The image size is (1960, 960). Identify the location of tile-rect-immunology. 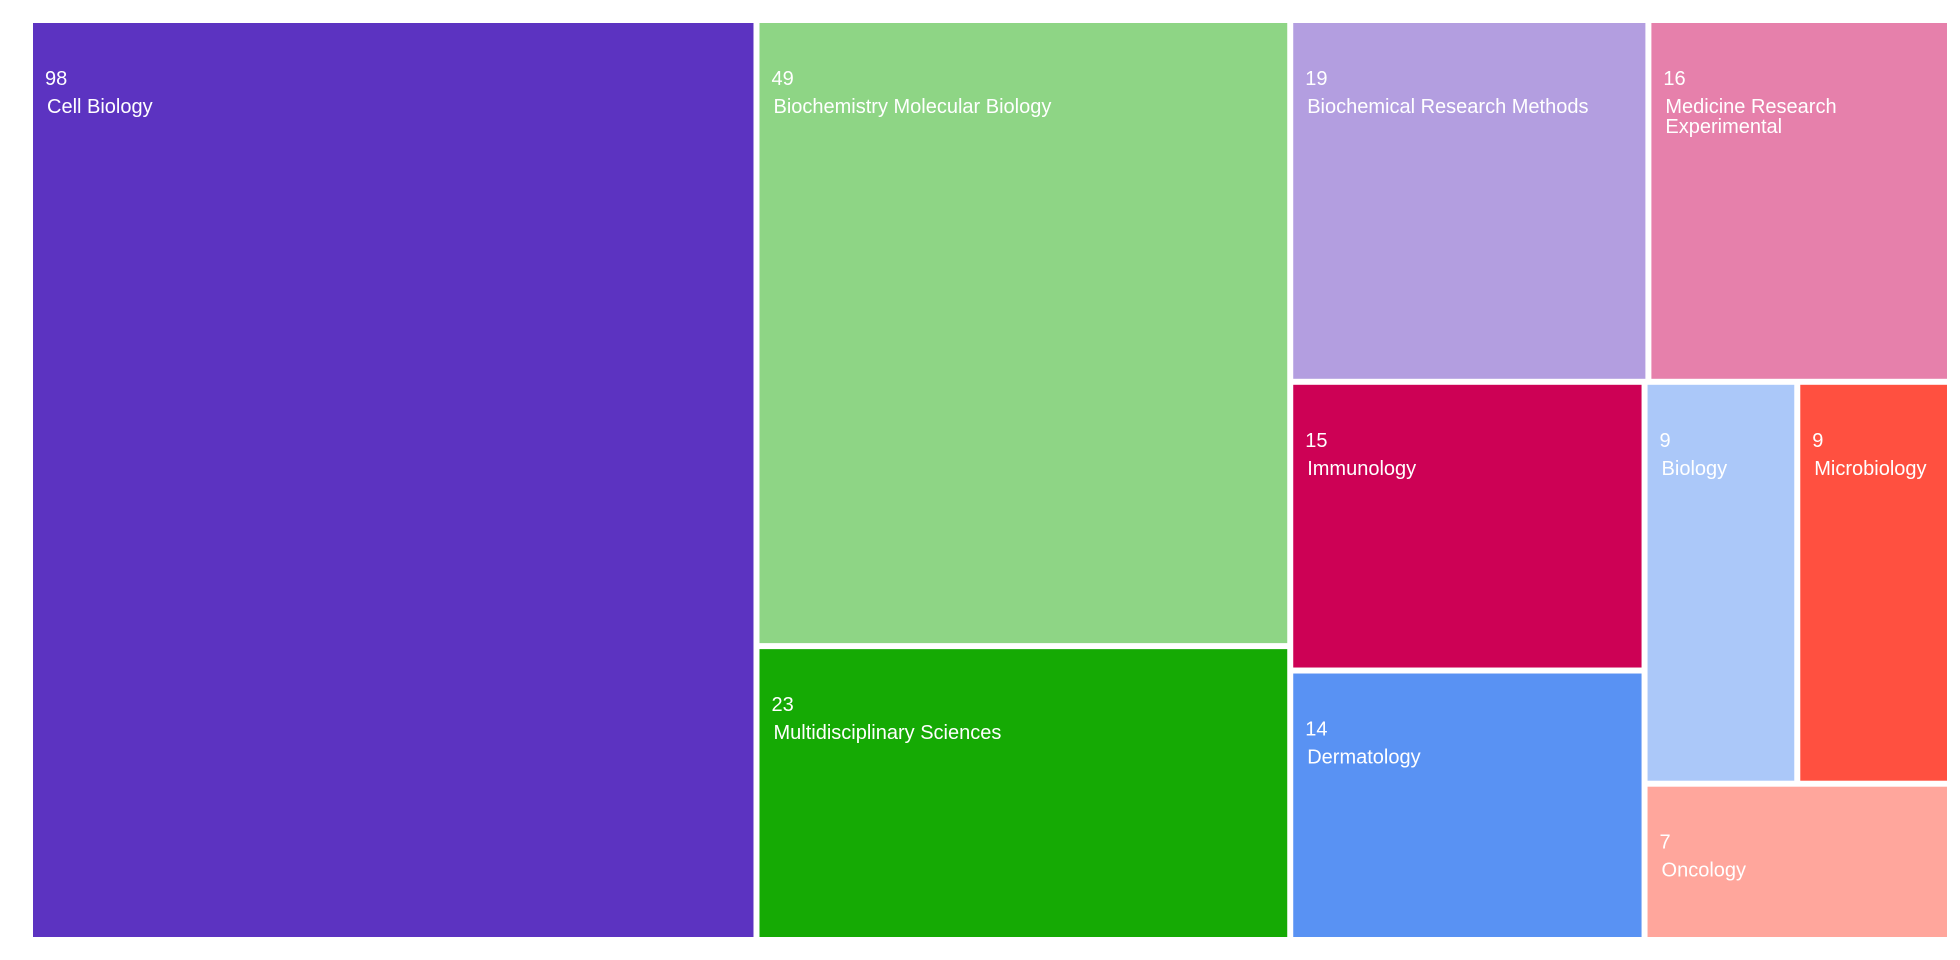
(1467, 526).